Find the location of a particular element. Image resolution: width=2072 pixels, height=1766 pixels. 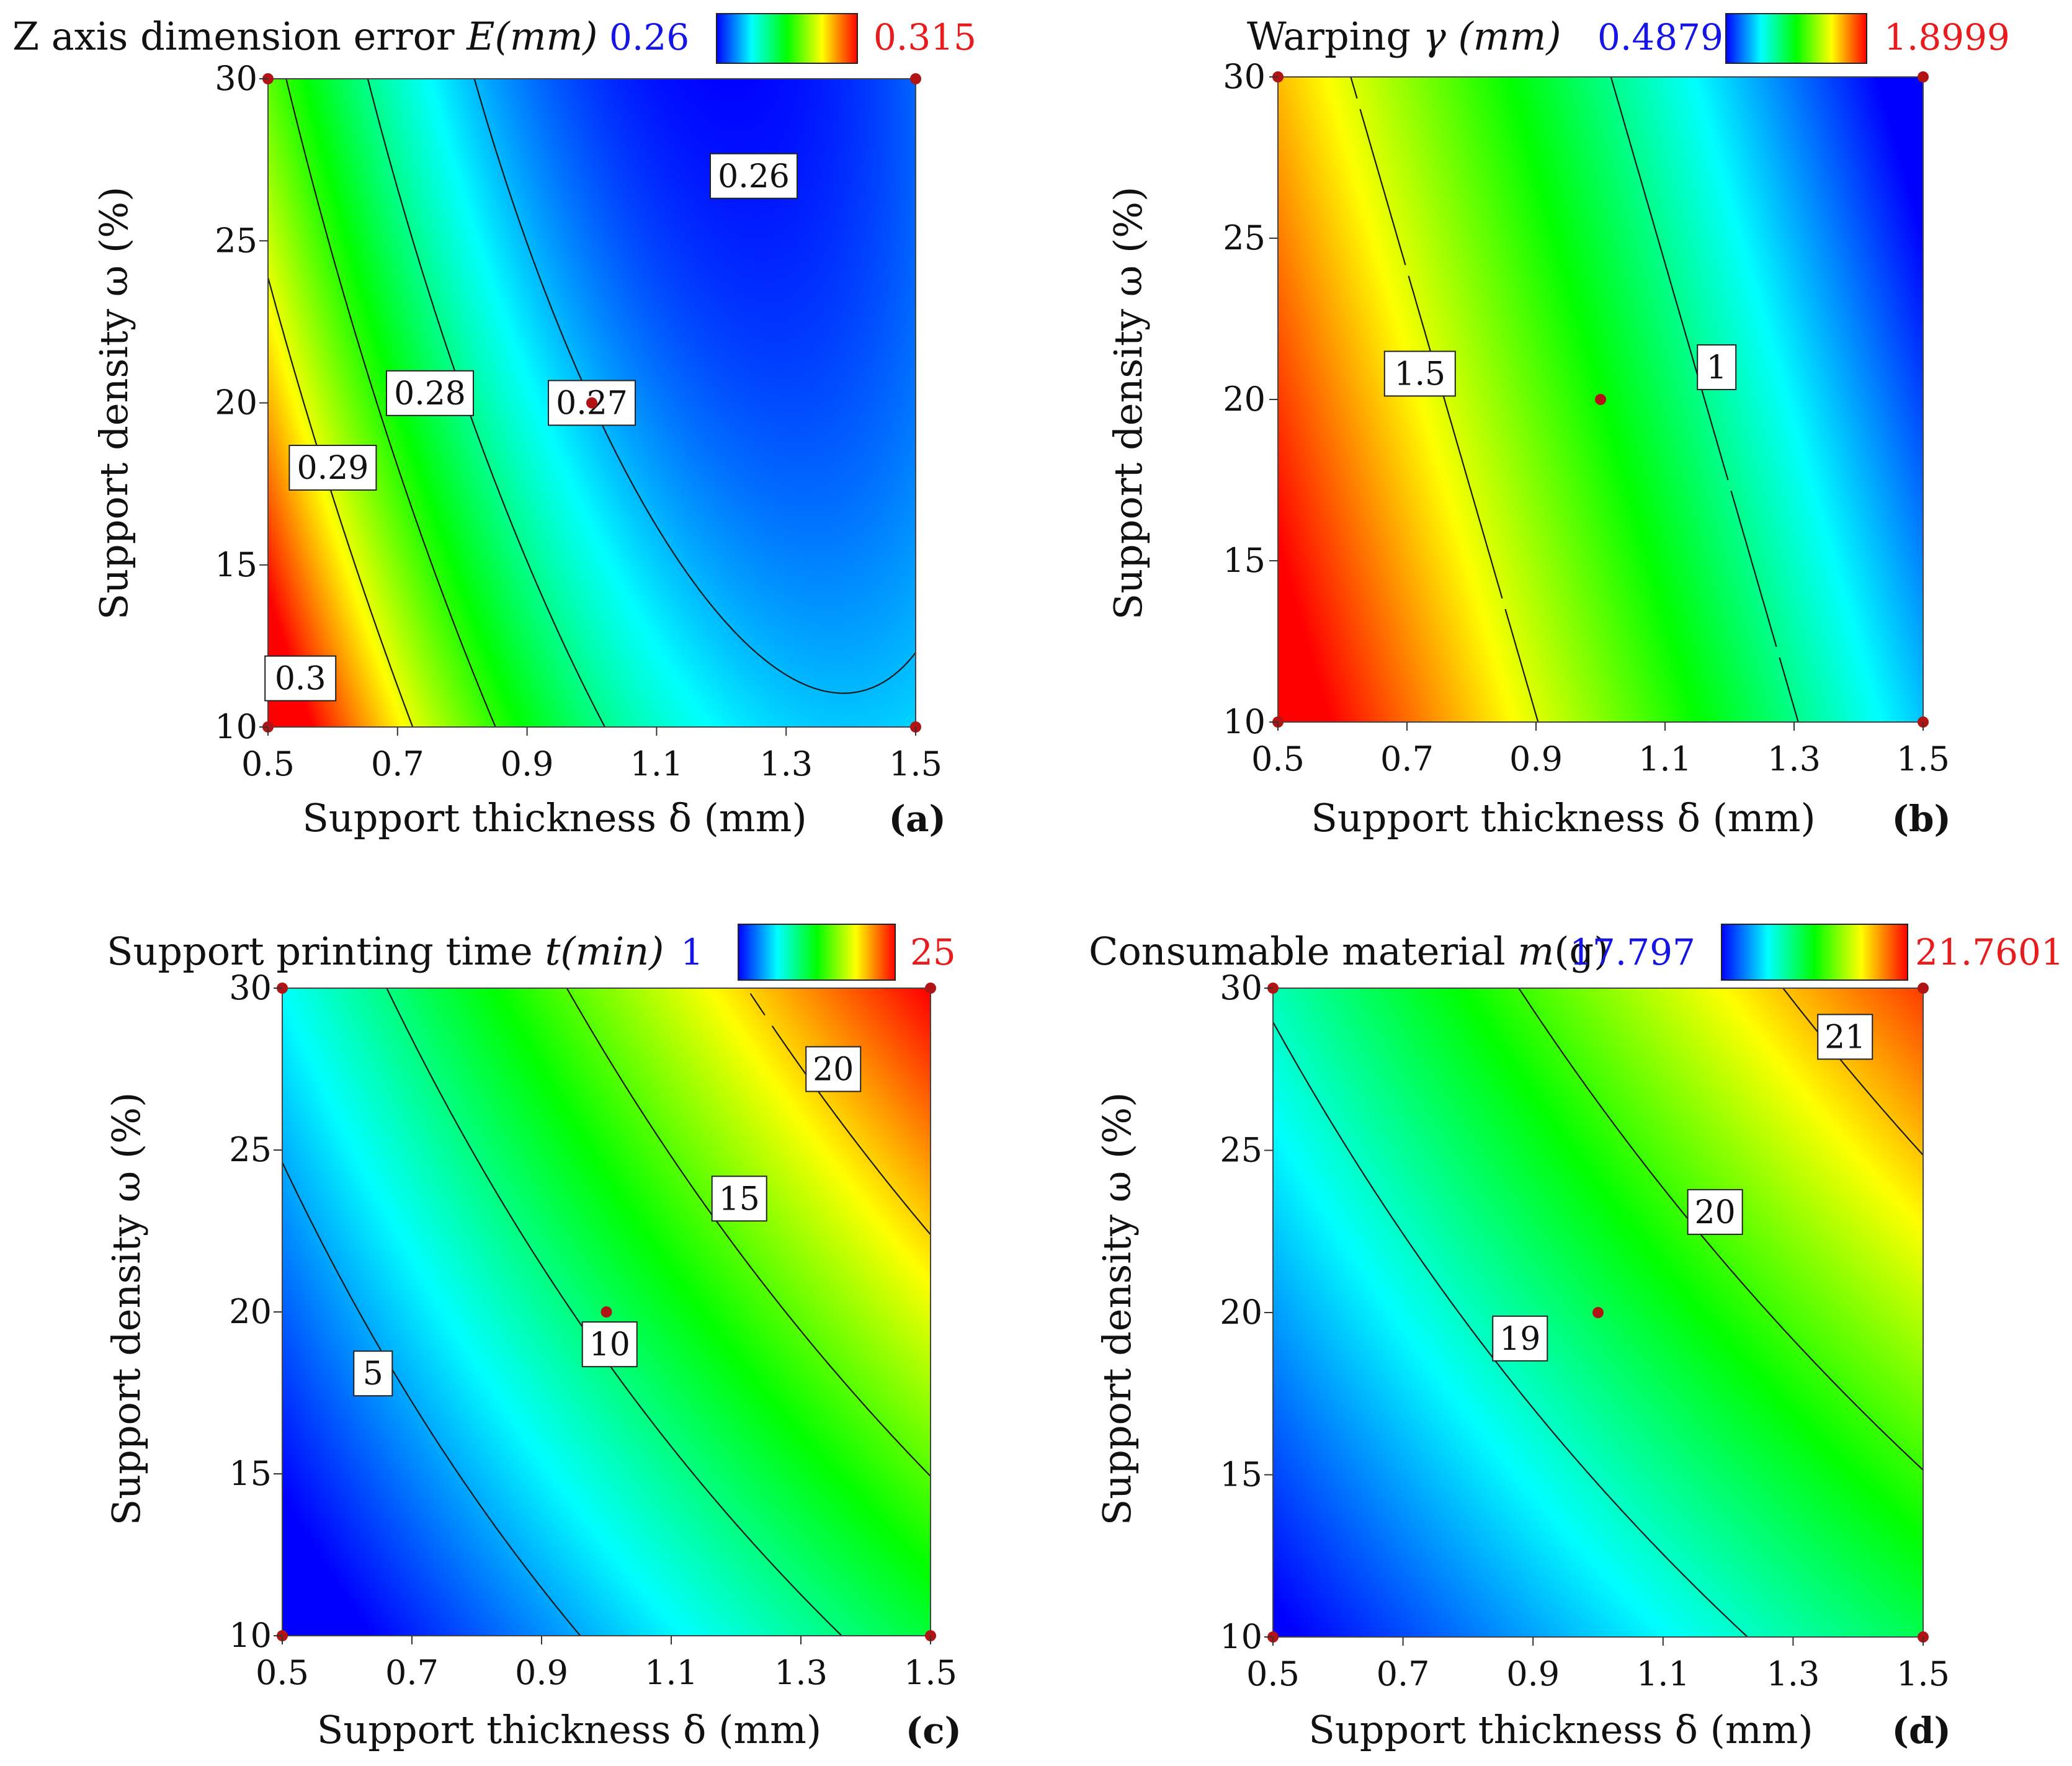

x-tick-label: 1.5 is located at coordinates (915, 763).